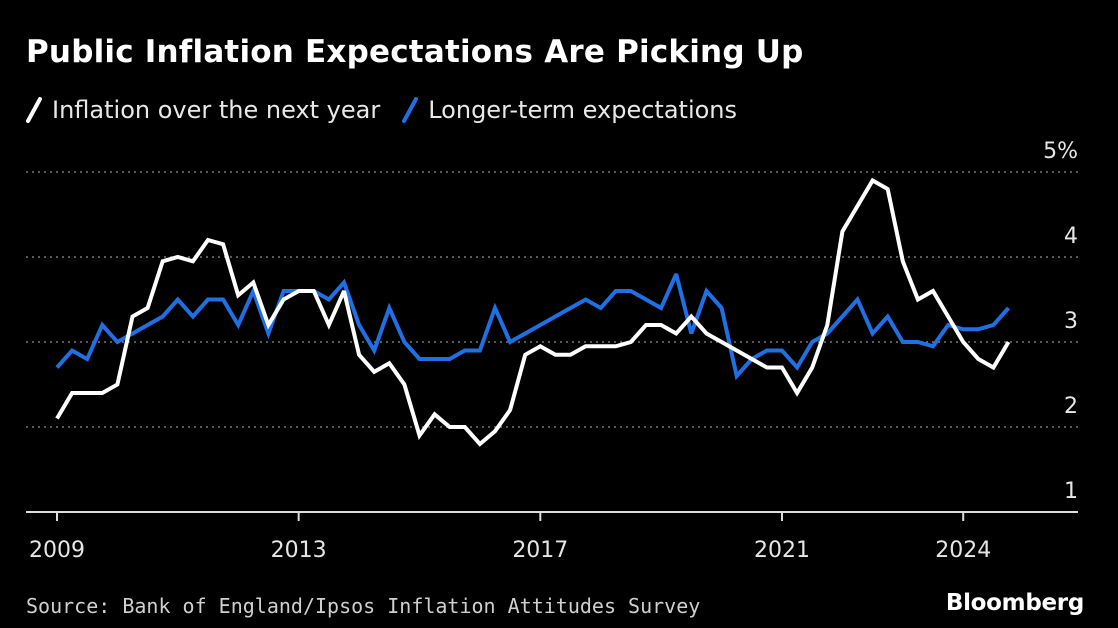  Describe the element at coordinates (34, 110) in the screenshot. I see `legend-swatch-next-year` at that location.